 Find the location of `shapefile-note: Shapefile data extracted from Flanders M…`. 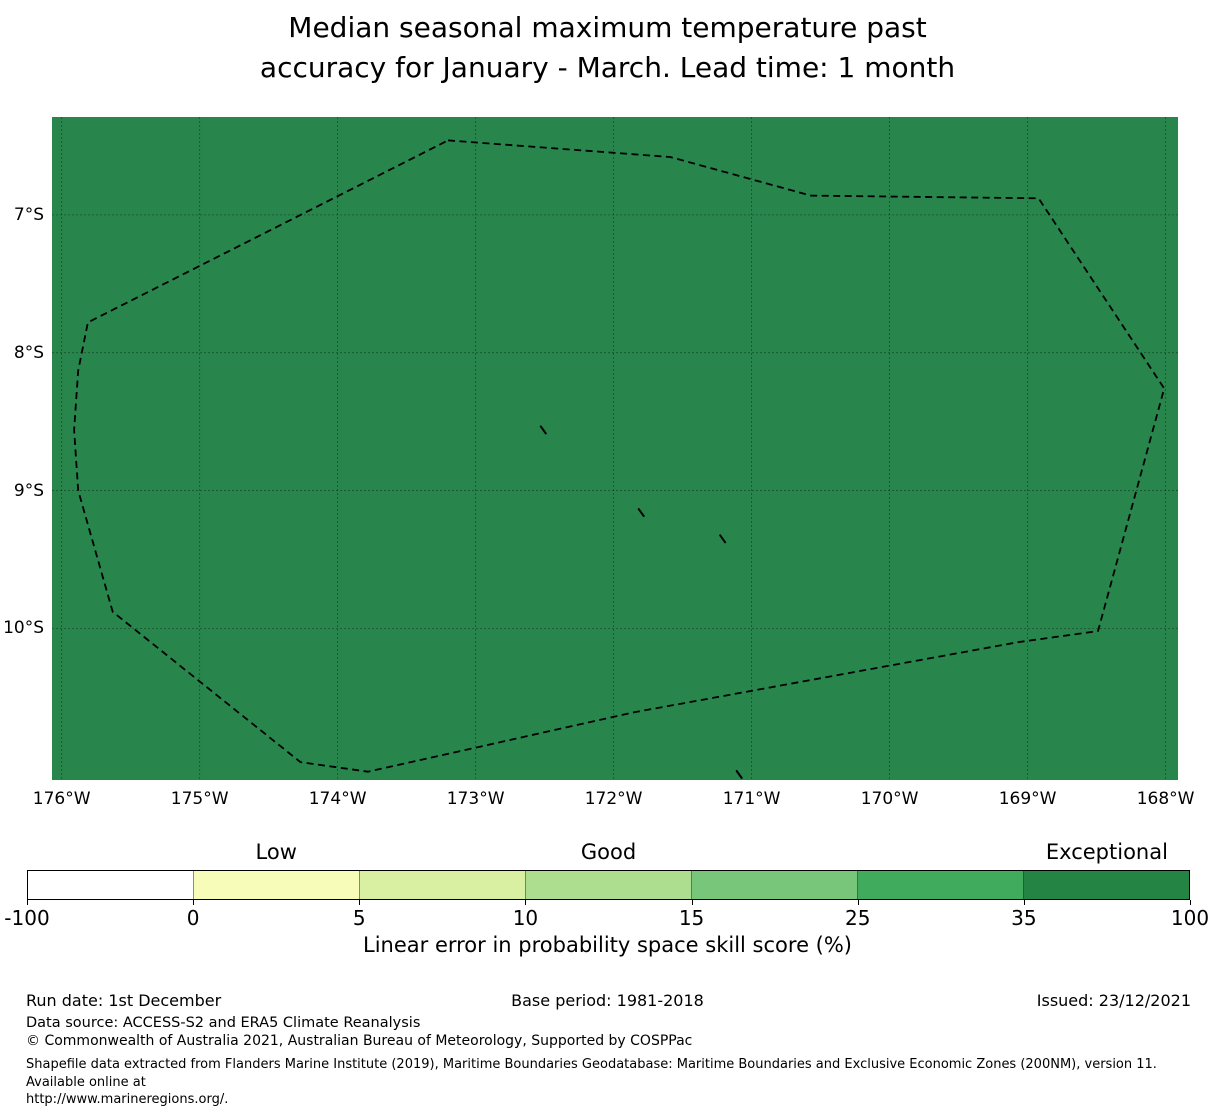

shapefile-note: Shapefile data extracted from Flanders M… is located at coordinates (611, 1082).